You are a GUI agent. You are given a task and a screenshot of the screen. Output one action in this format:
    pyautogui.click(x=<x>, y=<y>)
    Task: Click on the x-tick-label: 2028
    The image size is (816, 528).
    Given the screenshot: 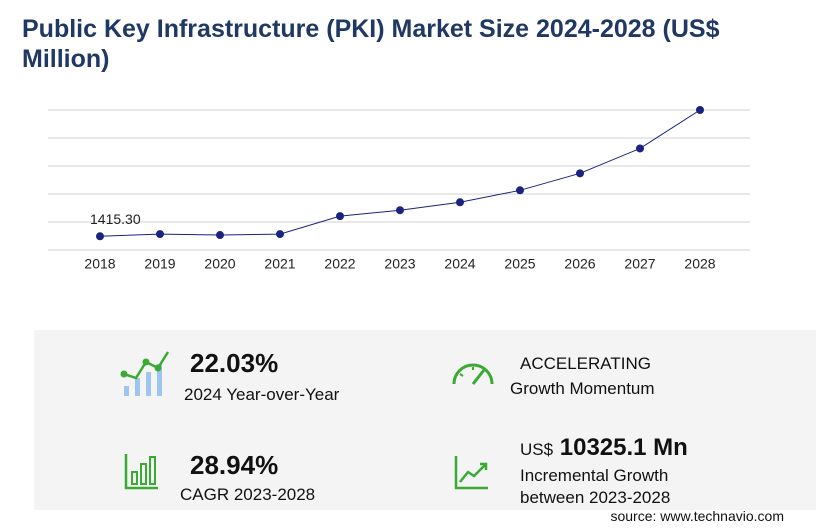 What is the action you would take?
    pyautogui.click(x=699, y=264)
    